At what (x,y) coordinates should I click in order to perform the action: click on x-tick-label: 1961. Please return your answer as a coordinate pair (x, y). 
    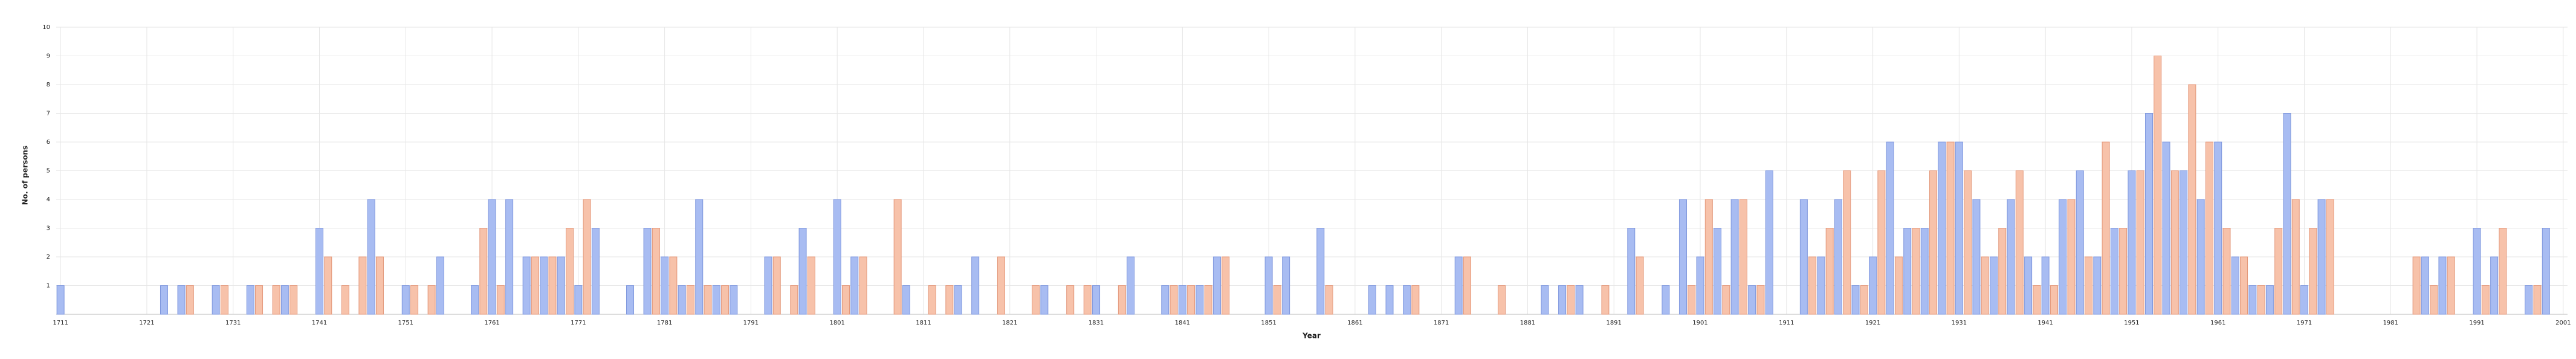
    Looking at the image, I should click on (2217, 323).